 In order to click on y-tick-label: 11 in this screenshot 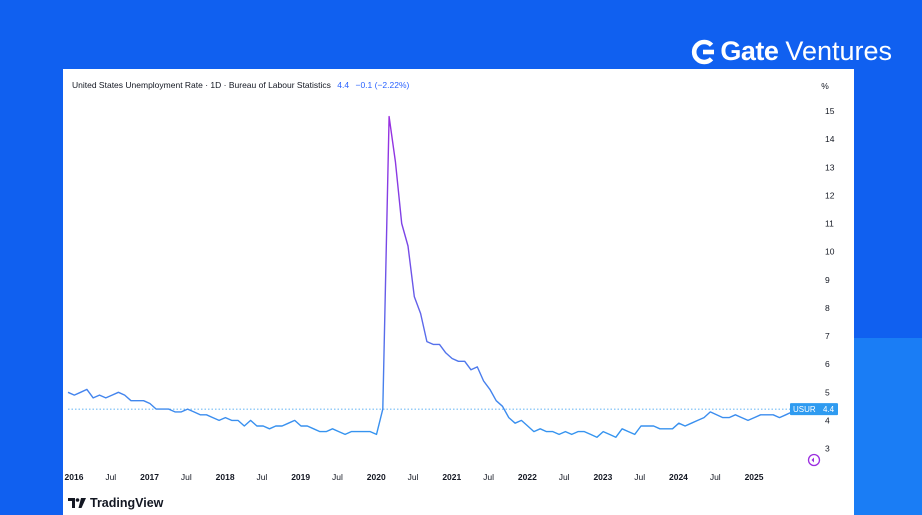, I will do `click(829, 224)`.